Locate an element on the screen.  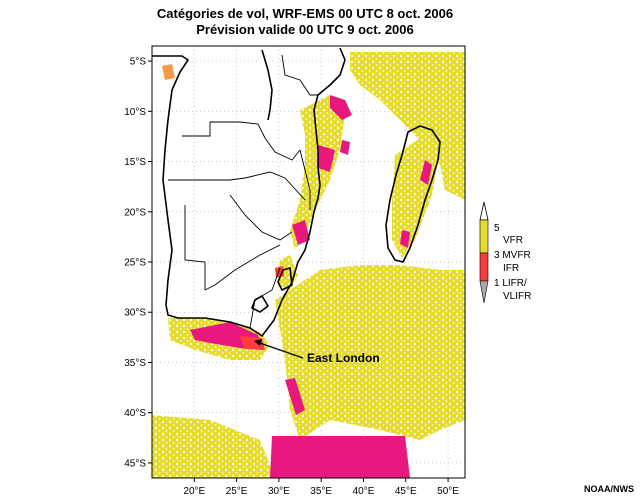
lon-tick-label: 45°E is located at coordinates (406, 491).